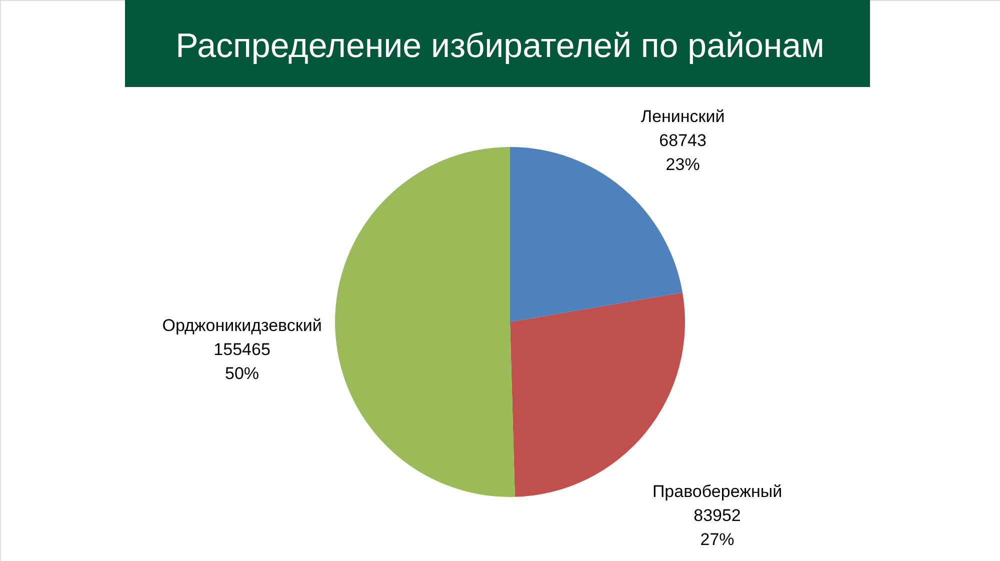  Describe the element at coordinates (242, 361) in the screenshot. I see `data-label: 155465 50%` at that location.